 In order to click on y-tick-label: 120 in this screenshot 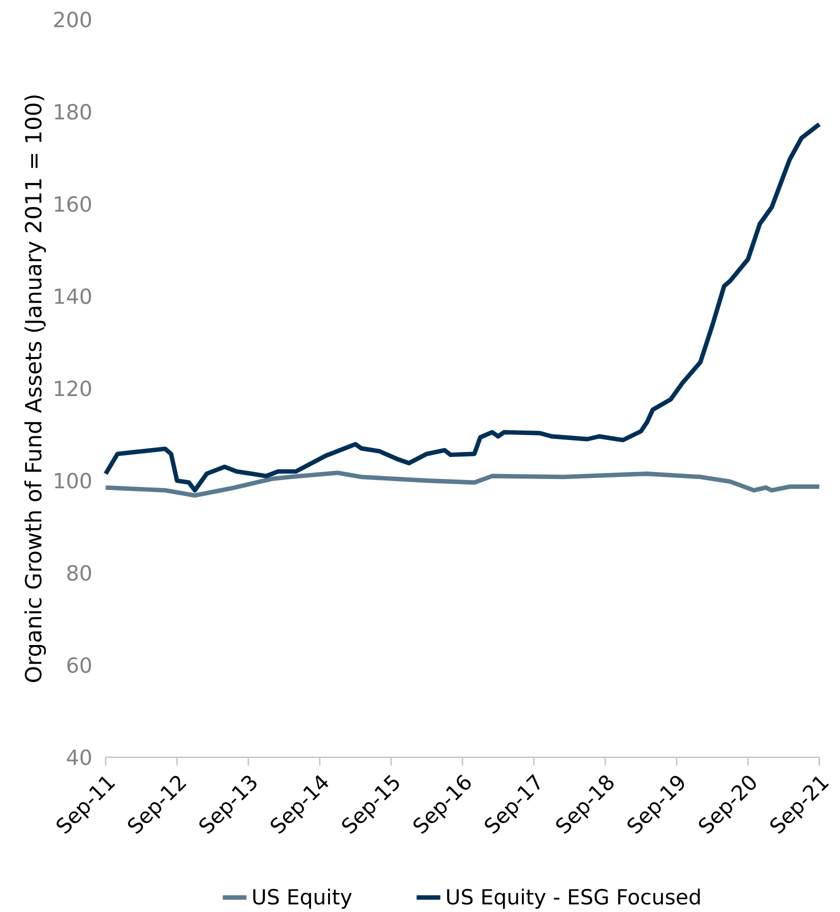, I will do `click(73, 388)`.